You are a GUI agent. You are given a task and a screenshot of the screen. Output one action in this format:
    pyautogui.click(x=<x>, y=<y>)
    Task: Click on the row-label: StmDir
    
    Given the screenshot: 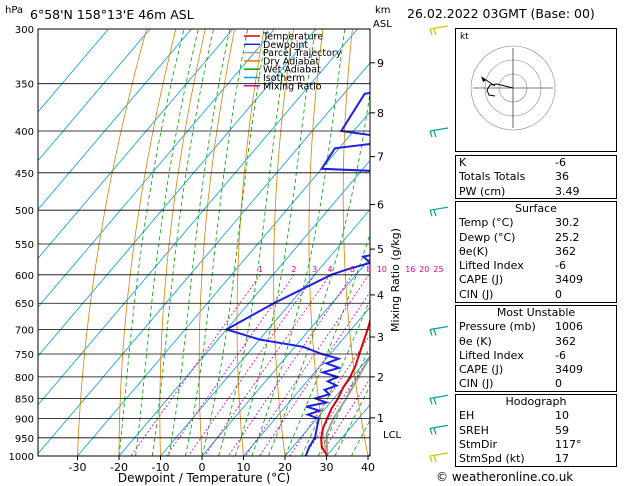 What is the action you would take?
    pyautogui.click(x=478, y=444)
    